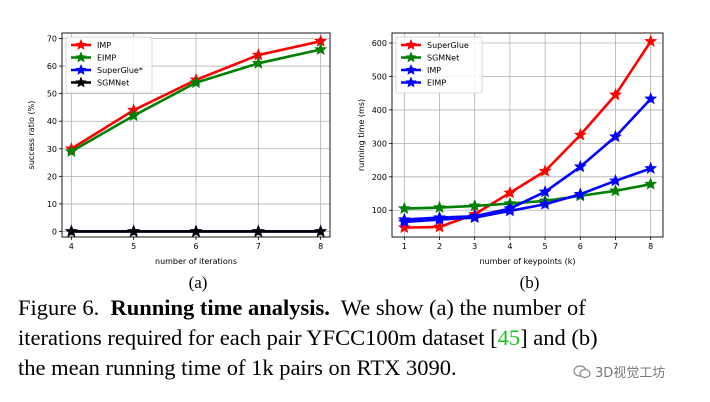  Describe the element at coordinates (463, 307) in the screenshot. I see `caption-line1-rest: We show (a) the number of` at that location.